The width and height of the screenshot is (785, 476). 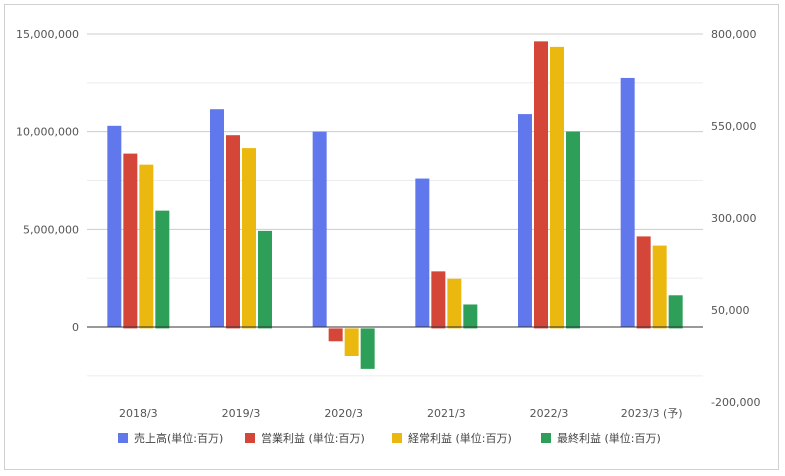 I want to click on x-axis-ticks: 2018/3 2019/3 2020/3 2021/3 2022/3 2023/3 (予), so click(x=401, y=413).